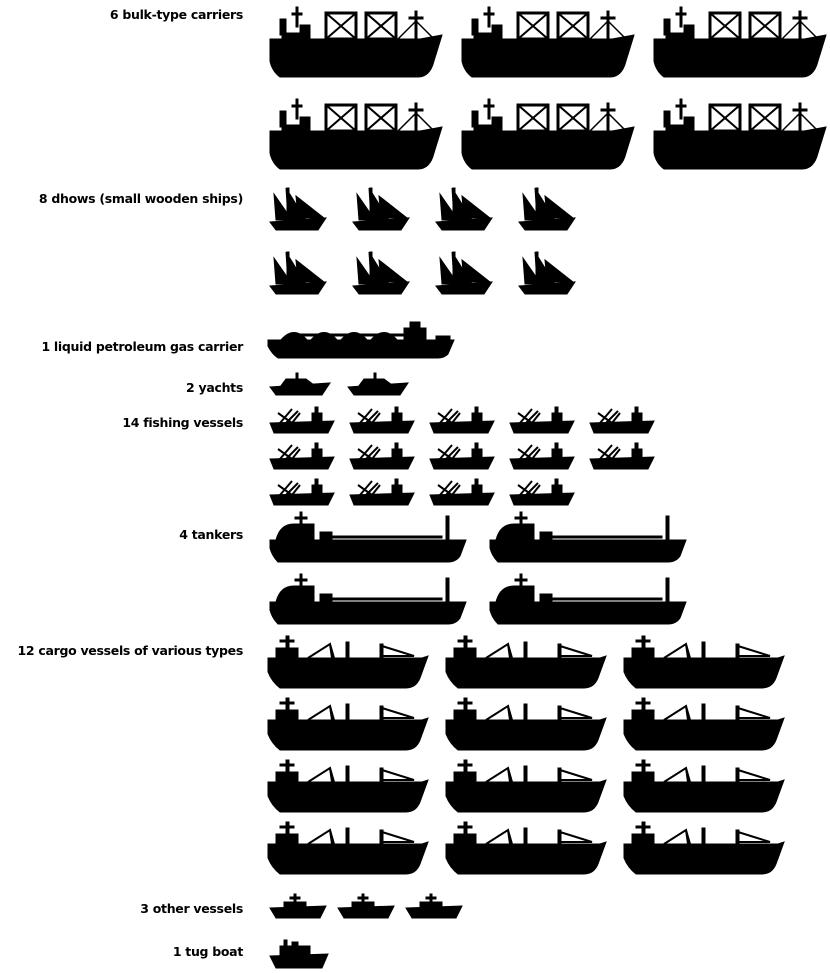 The height and width of the screenshot is (973, 830). What do you see at coordinates (130, 650) in the screenshot?
I see `category-label: 12 cargo vessels of various types` at bounding box center [130, 650].